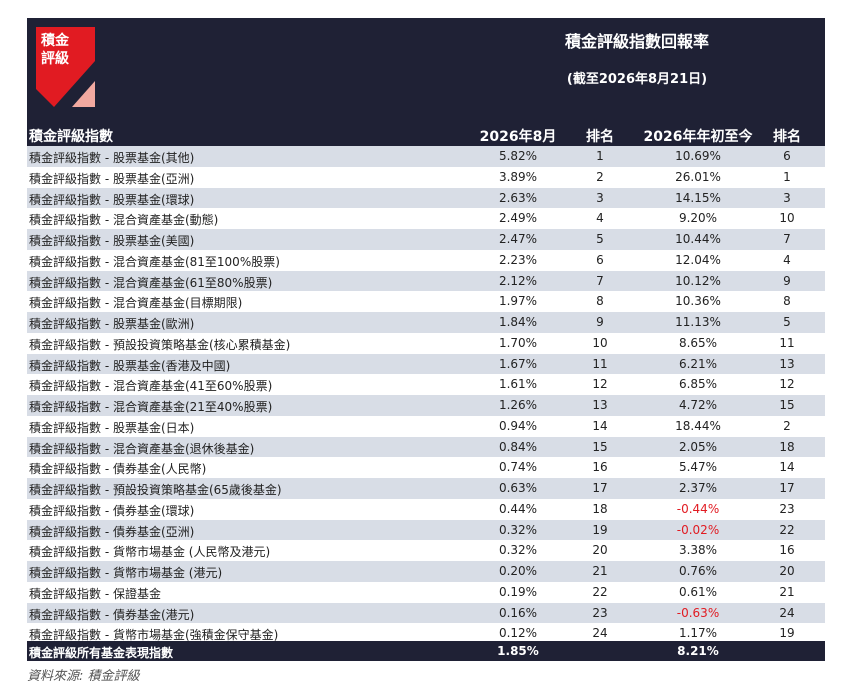 This screenshot has height=689, width=842. What do you see at coordinates (112, 199) in the screenshot?
I see `fund-index-name: 積金評級指數 - 股票基金(環球)` at bounding box center [112, 199].